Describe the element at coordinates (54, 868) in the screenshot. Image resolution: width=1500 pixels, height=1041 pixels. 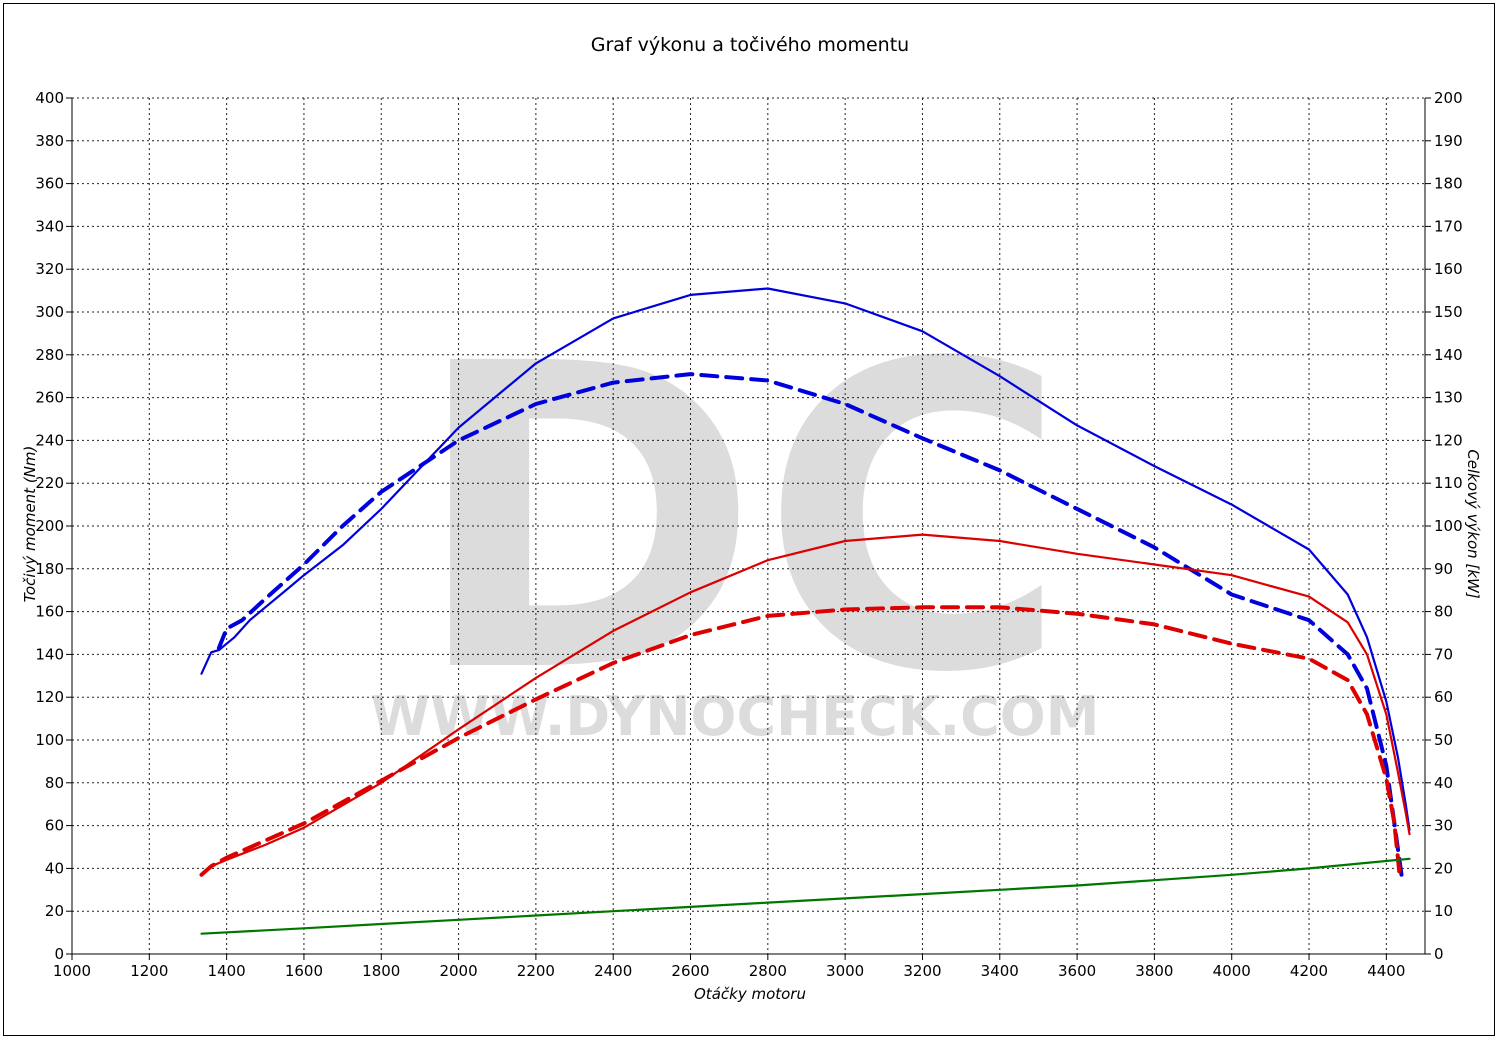
I see `y-tick-label: 40` at that location.